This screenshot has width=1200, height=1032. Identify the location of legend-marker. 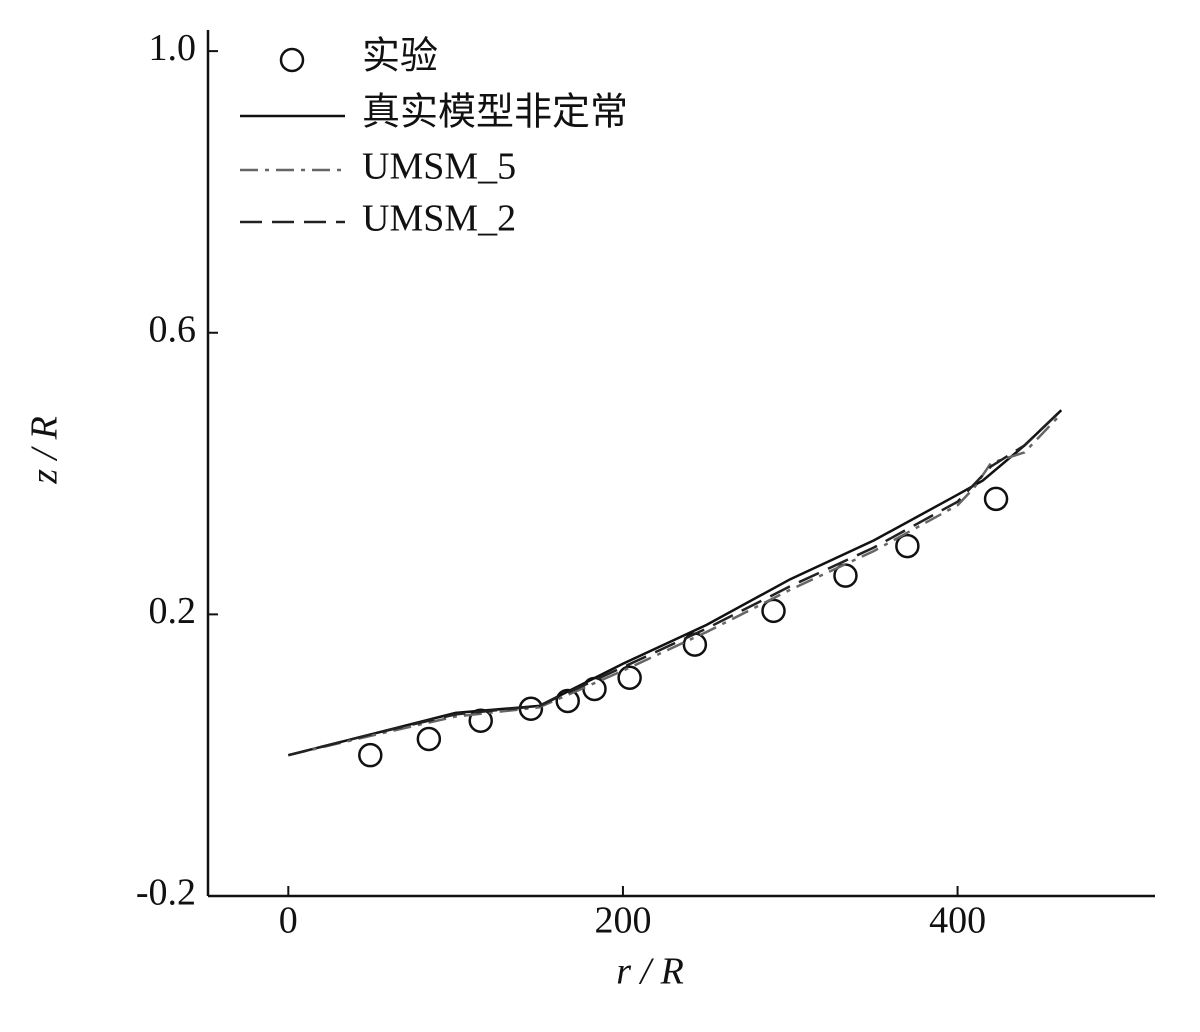
(292, 60).